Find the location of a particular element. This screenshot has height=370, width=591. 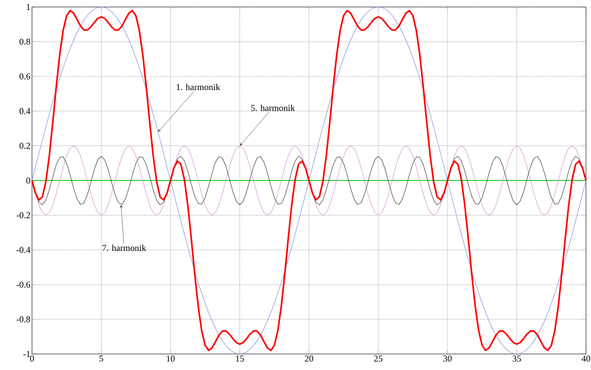

y-tick-label: 0 is located at coordinates (28, 180).